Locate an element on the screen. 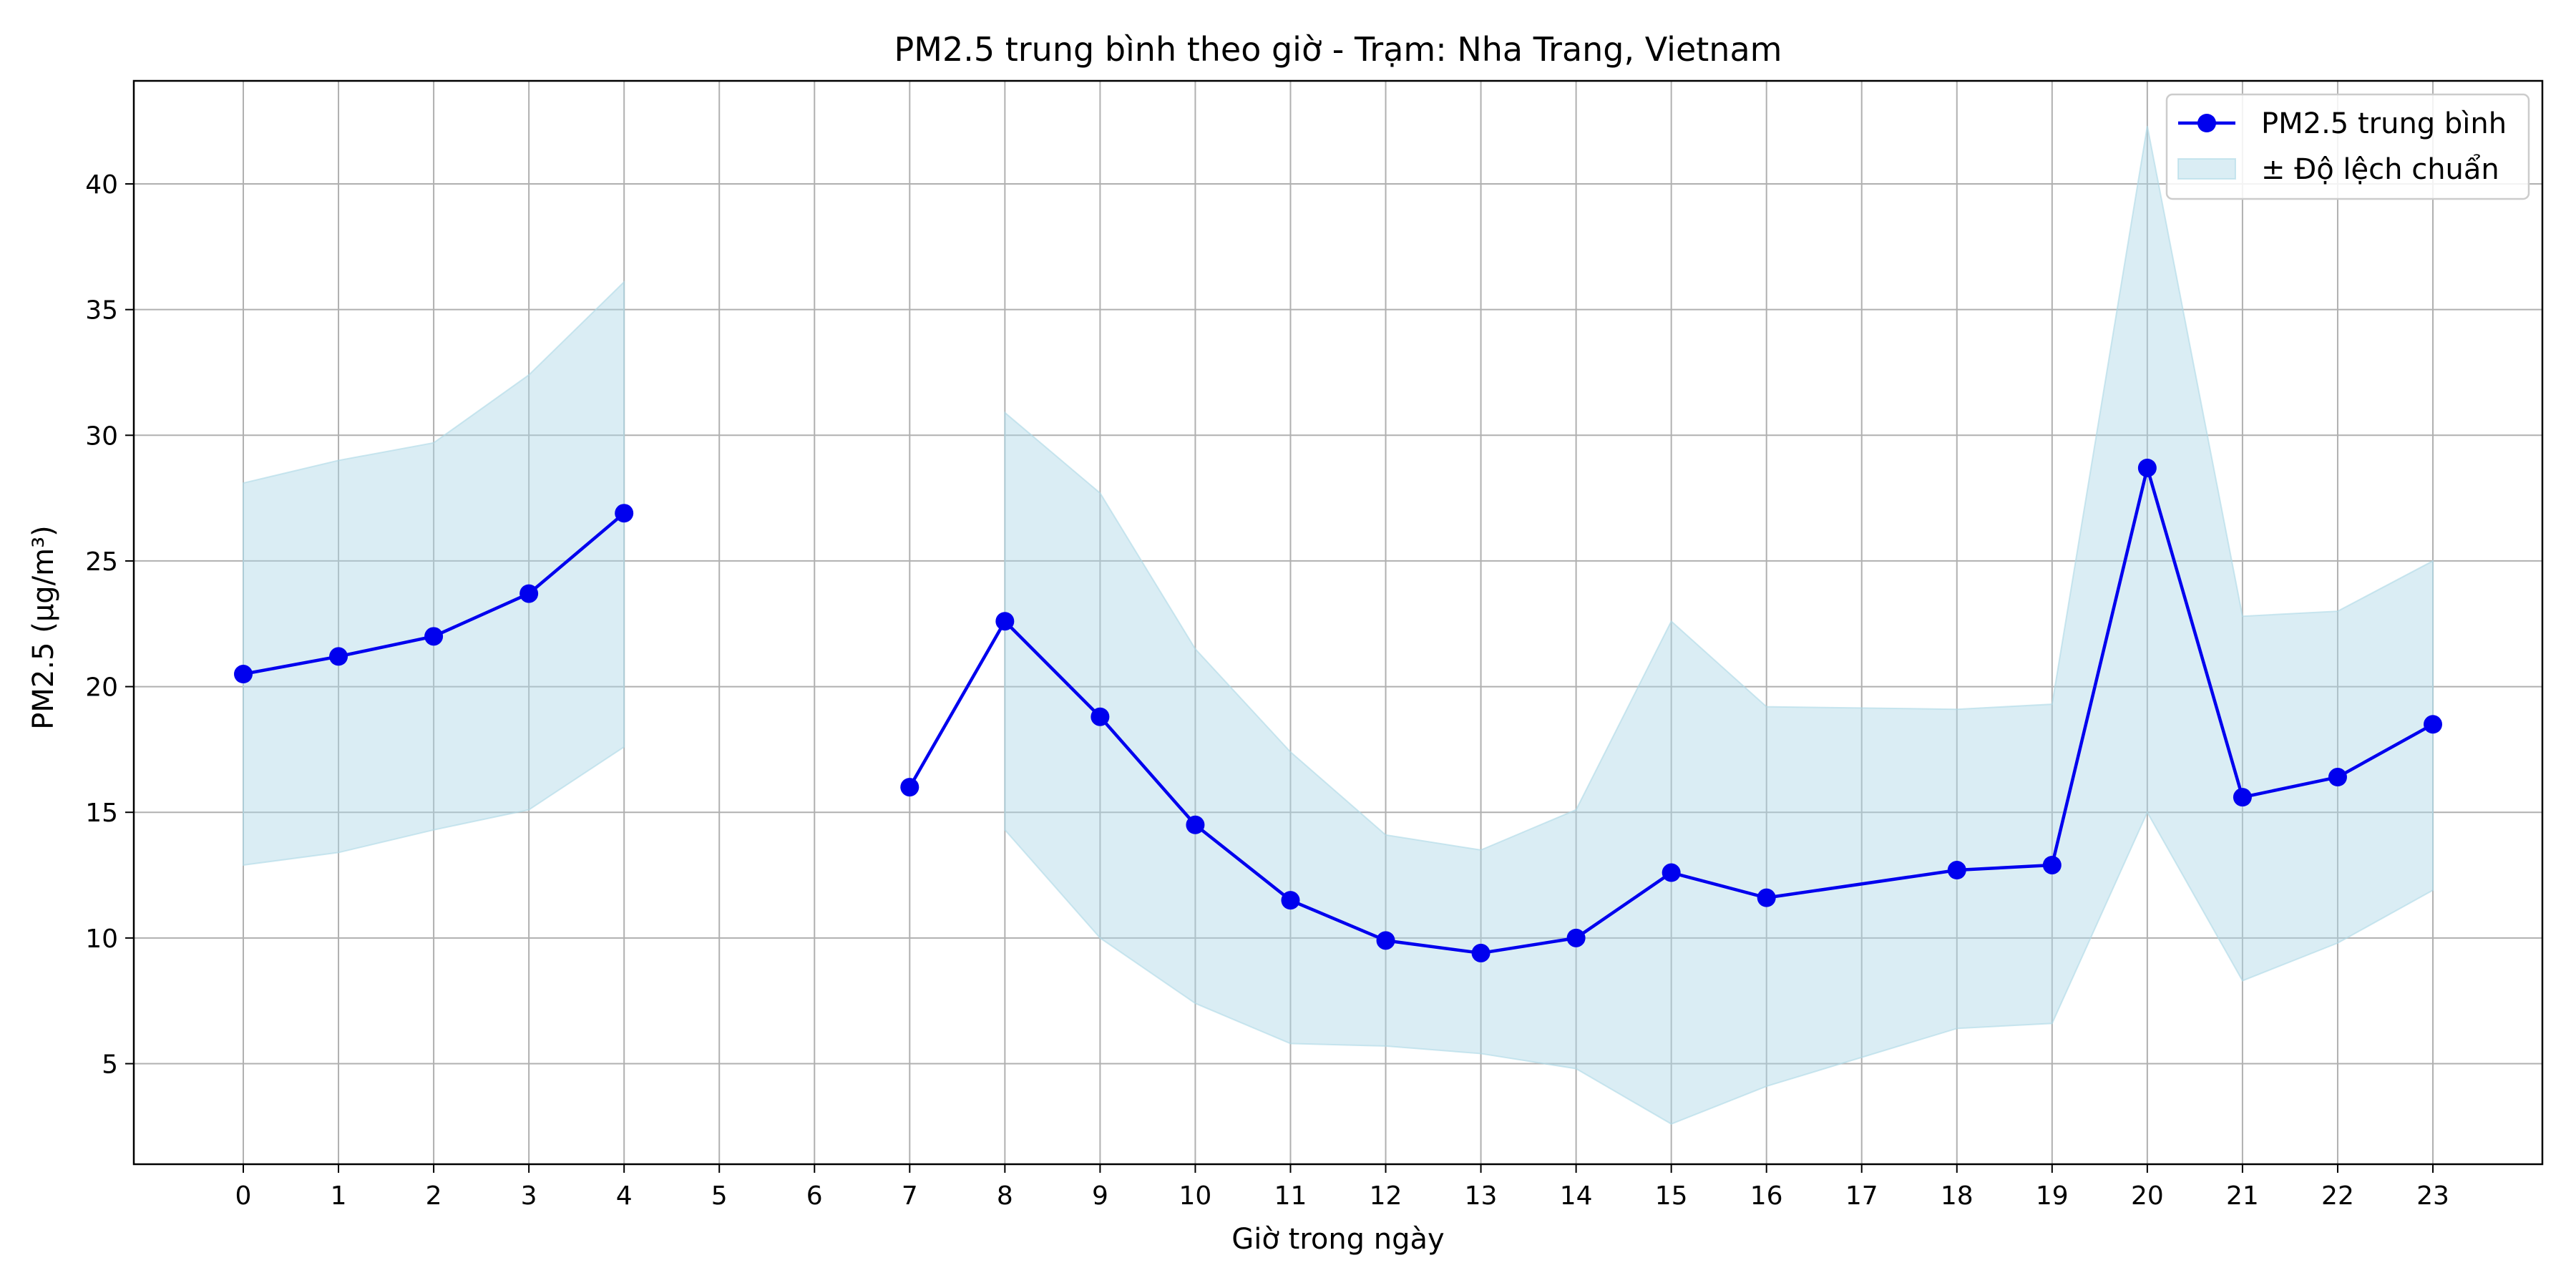 This screenshot has height=1288, width=2576. x-tick-label: 22 is located at coordinates (2337, 1196).